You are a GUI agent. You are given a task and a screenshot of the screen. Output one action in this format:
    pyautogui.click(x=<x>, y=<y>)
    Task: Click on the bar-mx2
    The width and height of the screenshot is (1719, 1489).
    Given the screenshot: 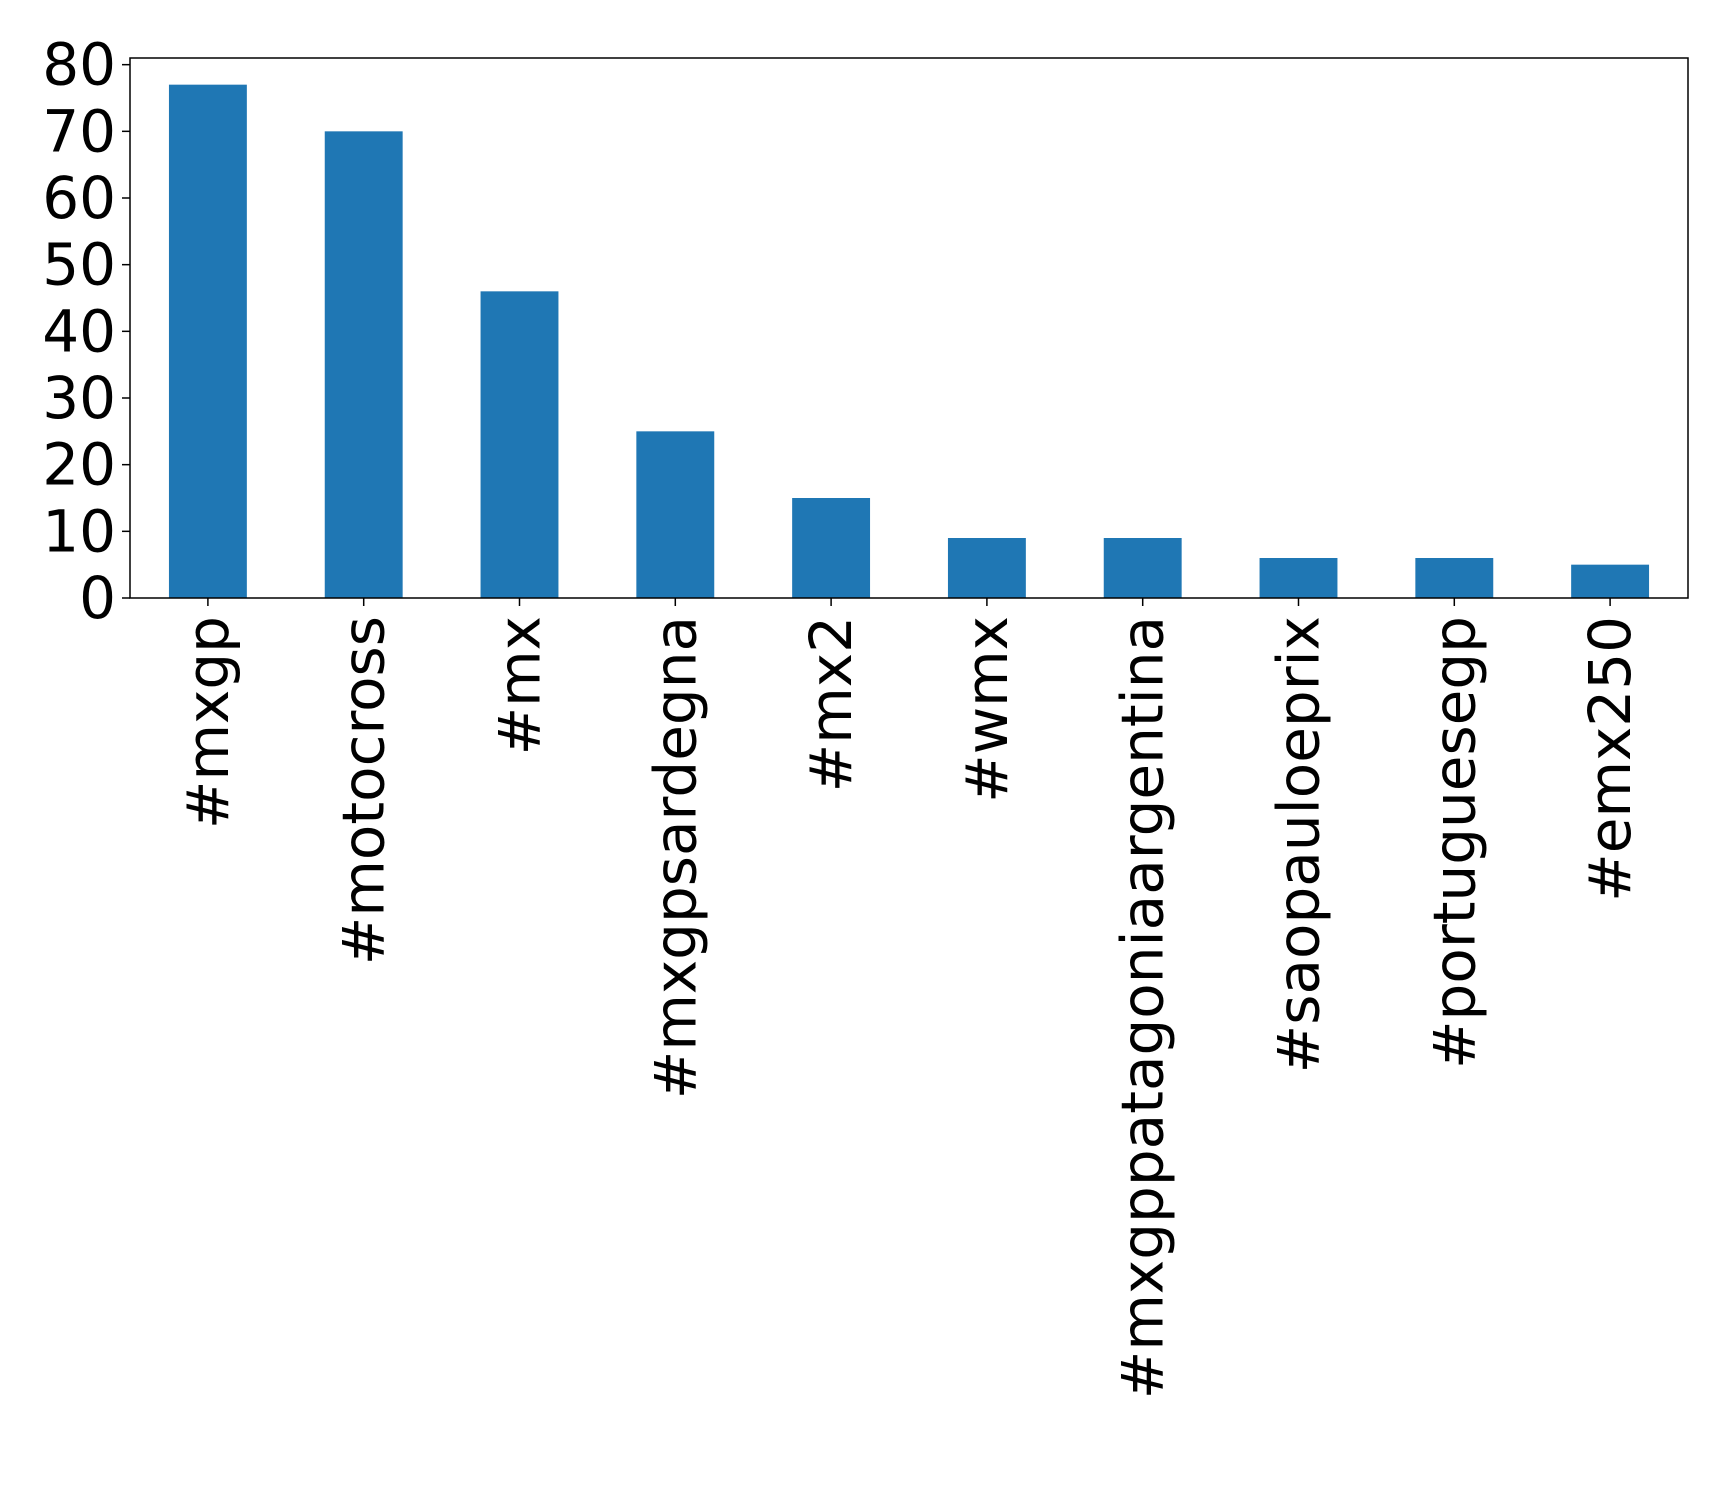 What is the action you would take?
    pyautogui.click(x=831, y=548)
    